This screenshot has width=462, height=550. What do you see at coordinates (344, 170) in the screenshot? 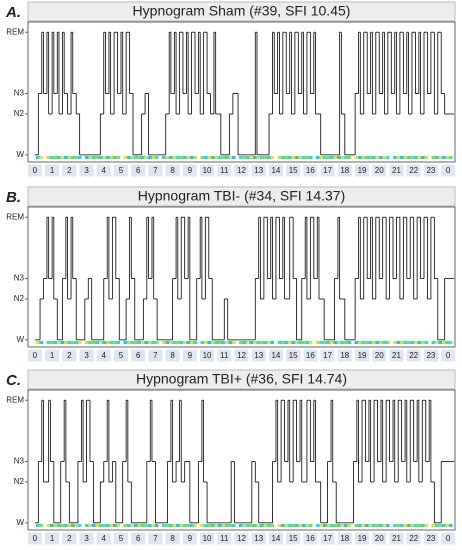
I see `x-tick-label: 18` at bounding box center [344, 170].